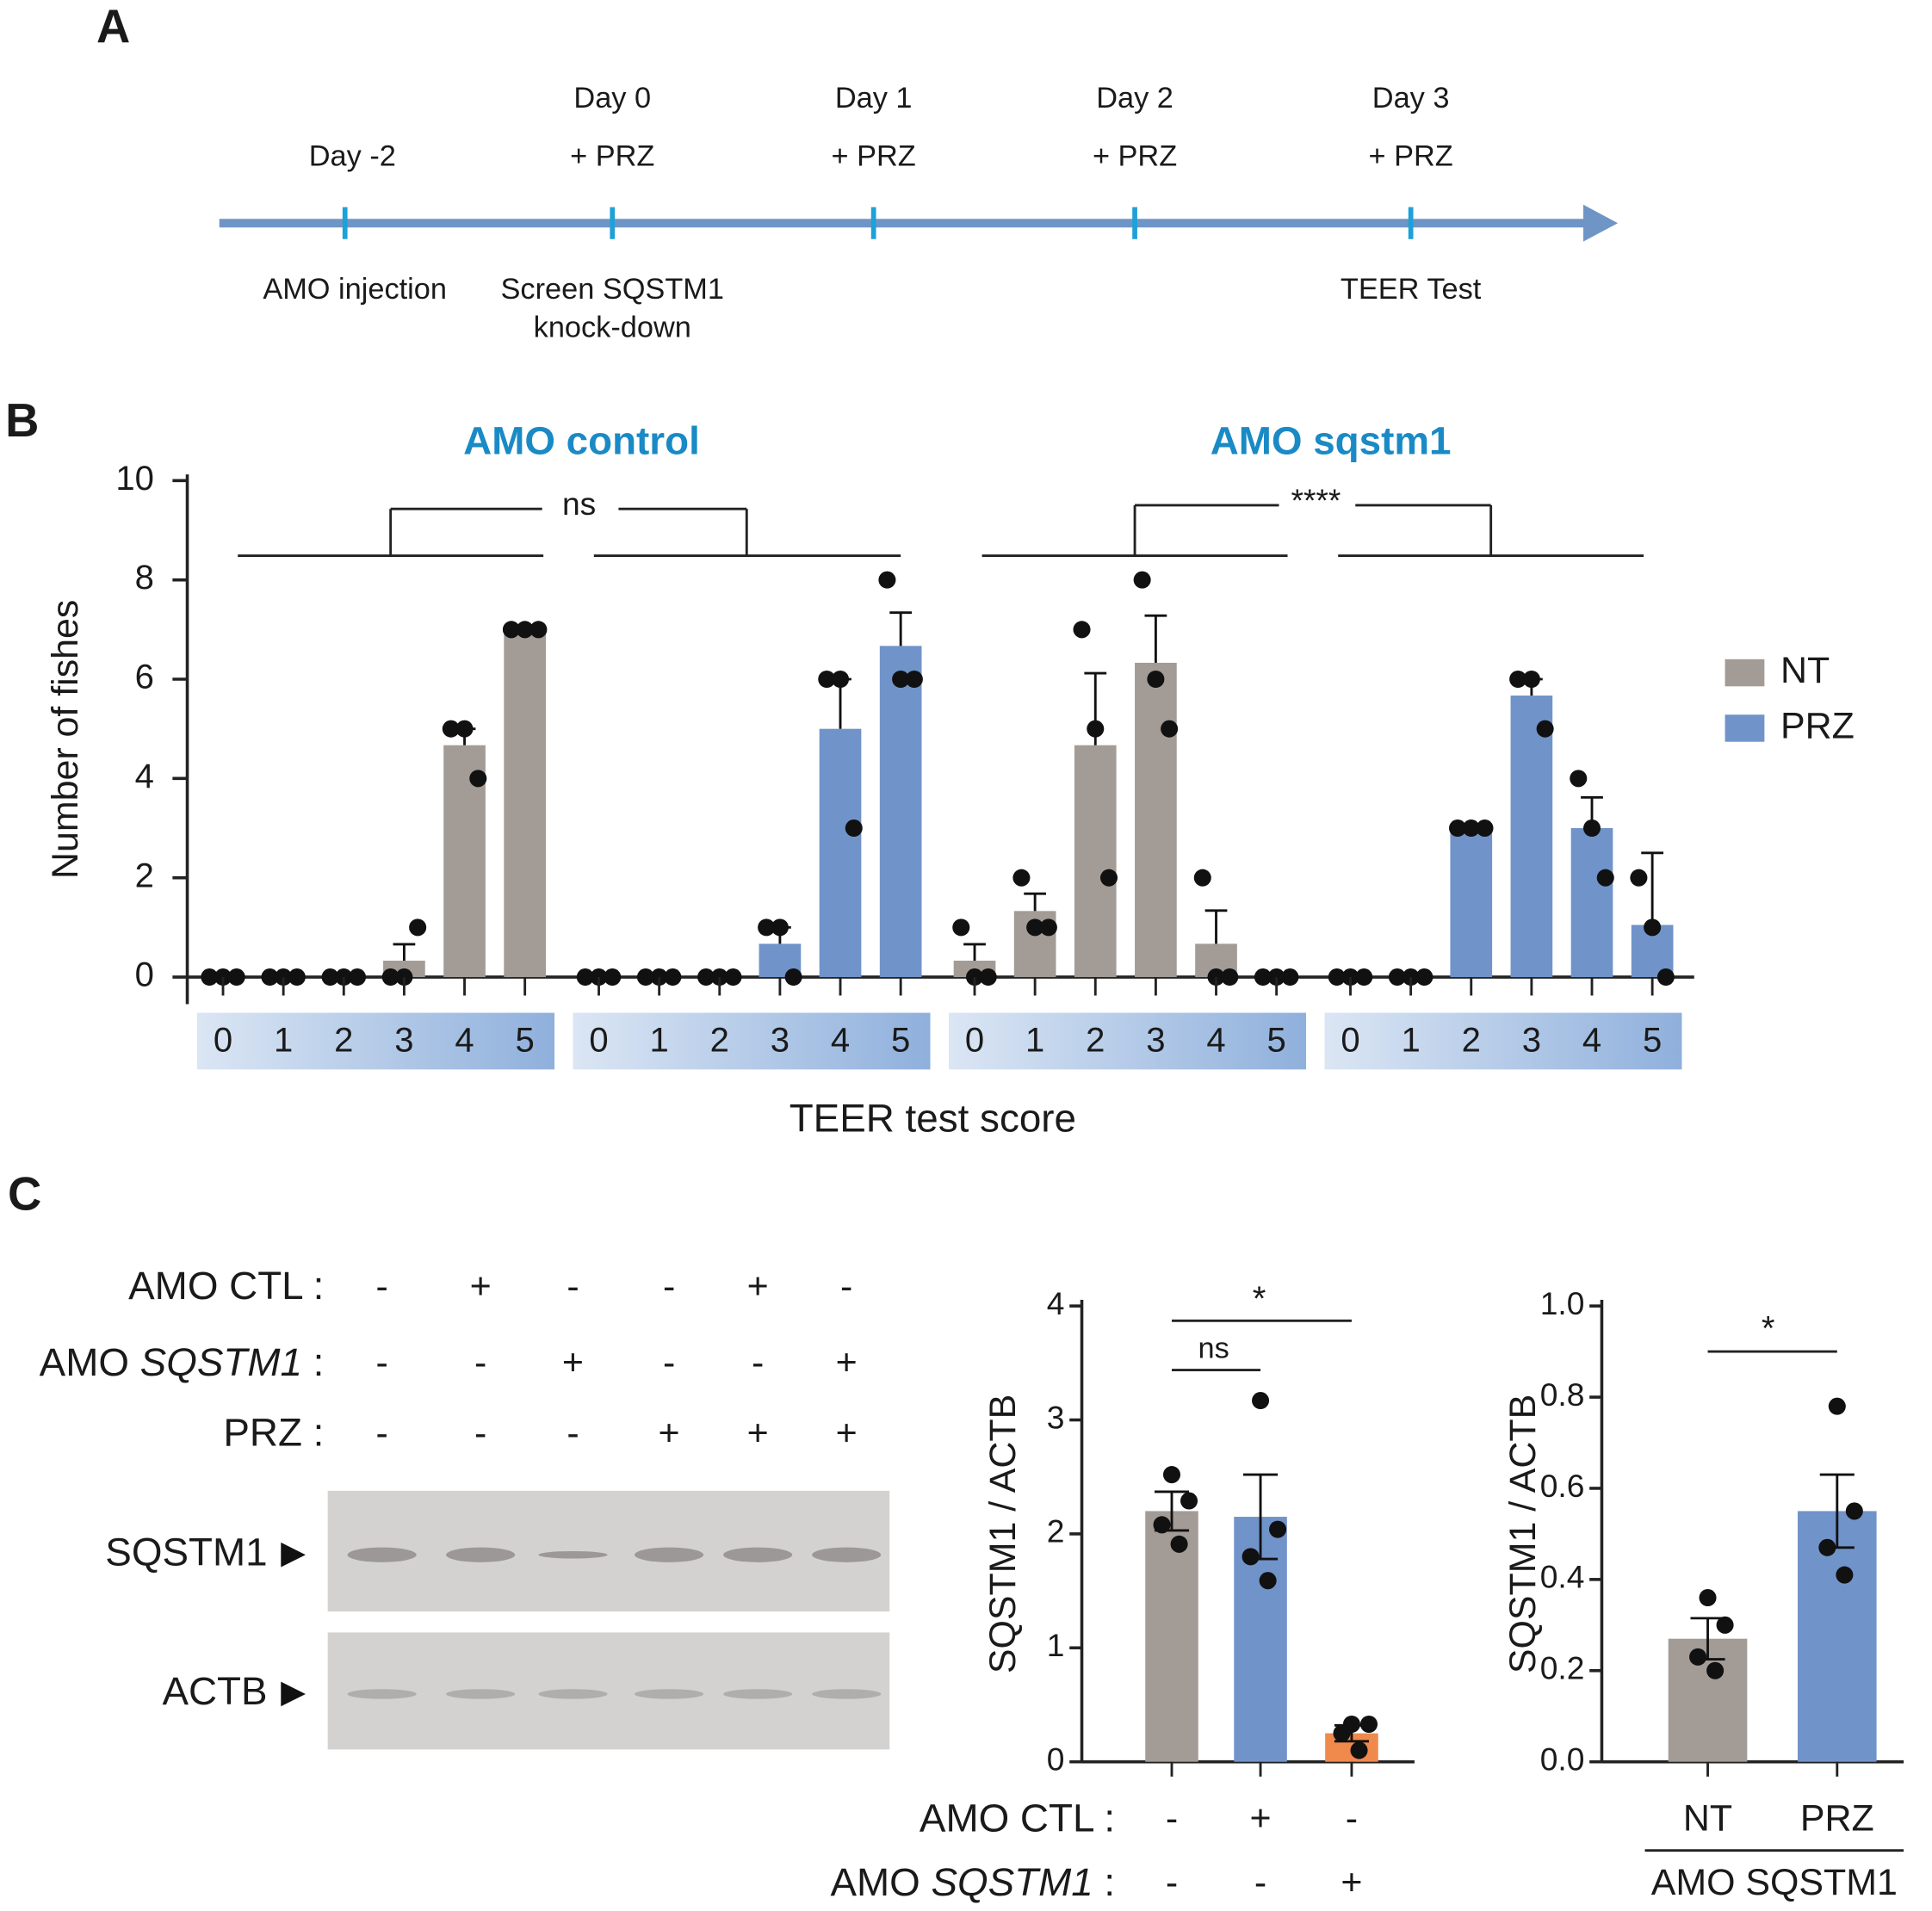 This screenshot has height=1911, width=1932. Describe the element at coordinates (1562, 1577) in the screenshot. I see `y-tick-label: 0.4` at that location.